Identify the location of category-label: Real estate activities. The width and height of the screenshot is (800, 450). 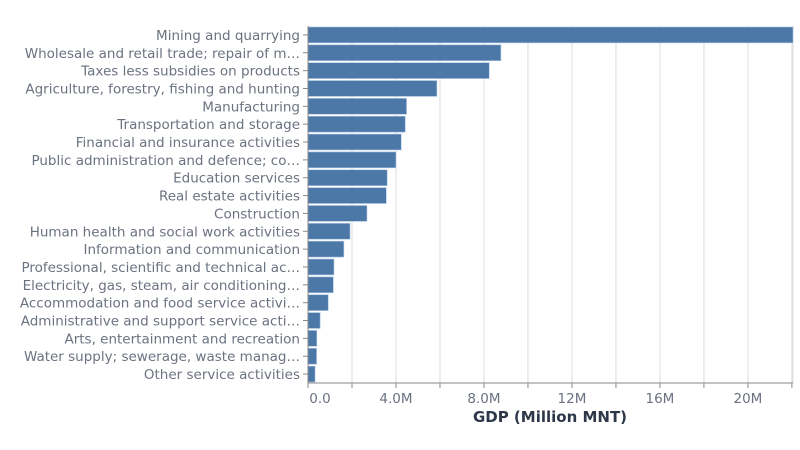
(229, 197).